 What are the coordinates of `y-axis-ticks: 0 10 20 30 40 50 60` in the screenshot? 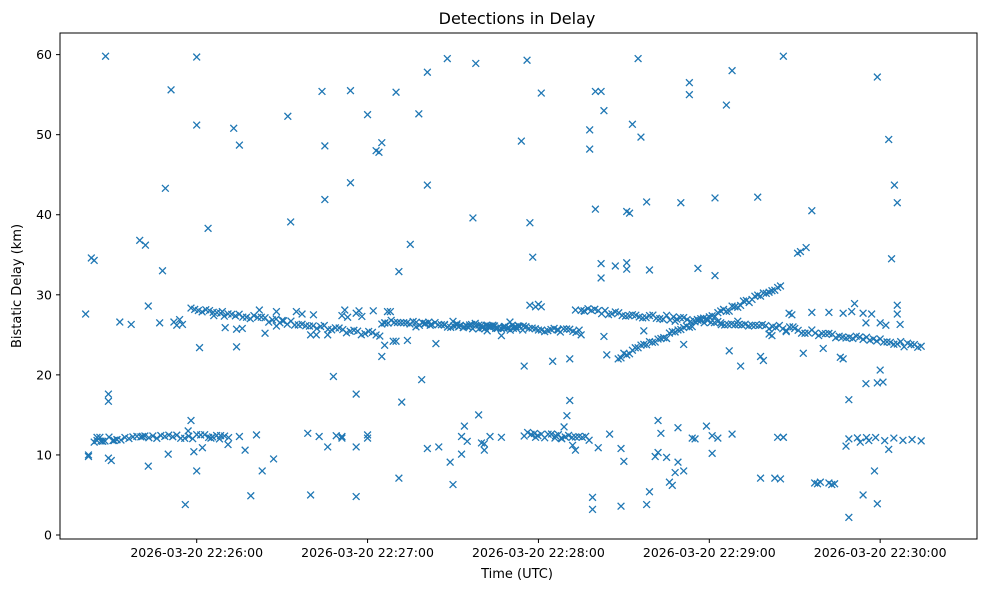 It's located at (48, 294).